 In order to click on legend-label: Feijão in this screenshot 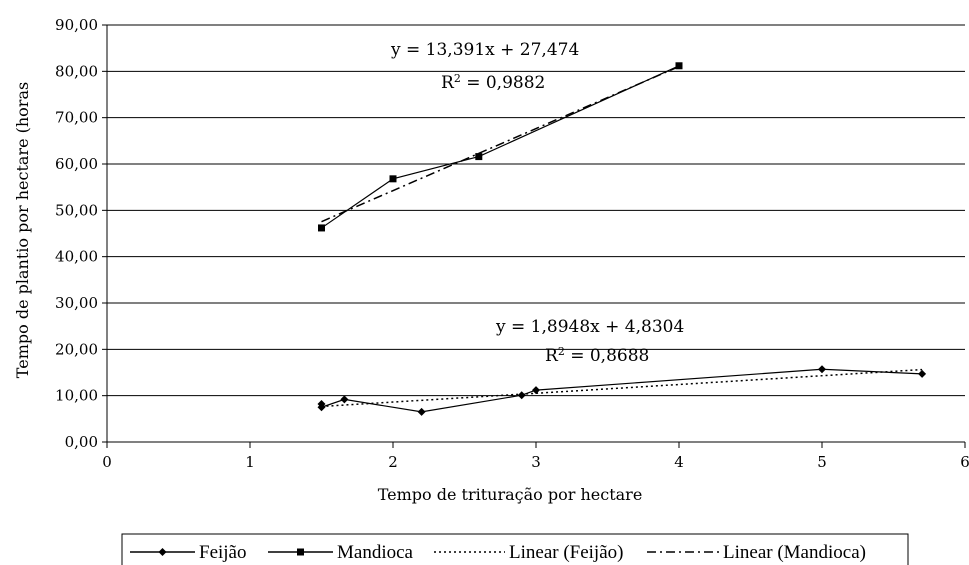, I will do `click(223, 552)`.